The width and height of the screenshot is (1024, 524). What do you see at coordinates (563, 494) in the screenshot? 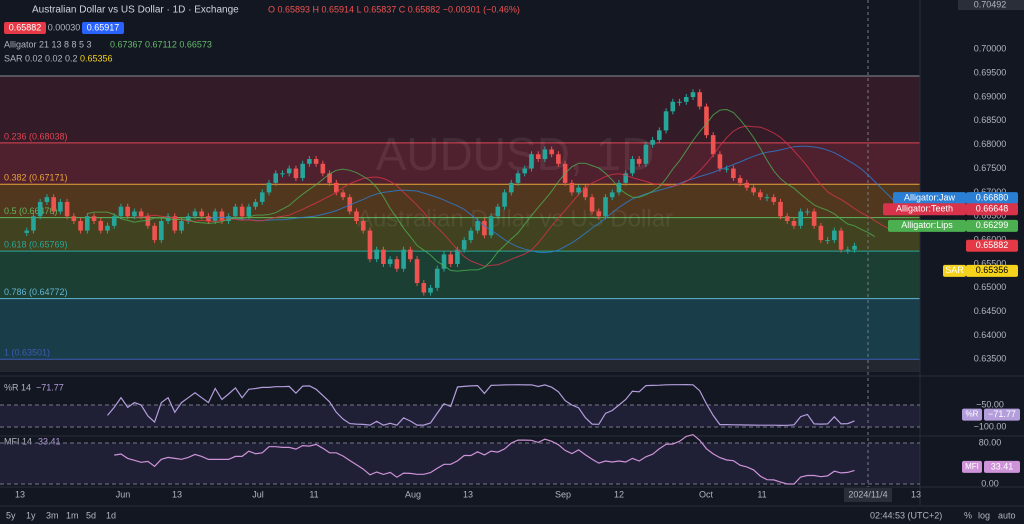
I see `time-label: Sep` at bounding box center [563, 494].